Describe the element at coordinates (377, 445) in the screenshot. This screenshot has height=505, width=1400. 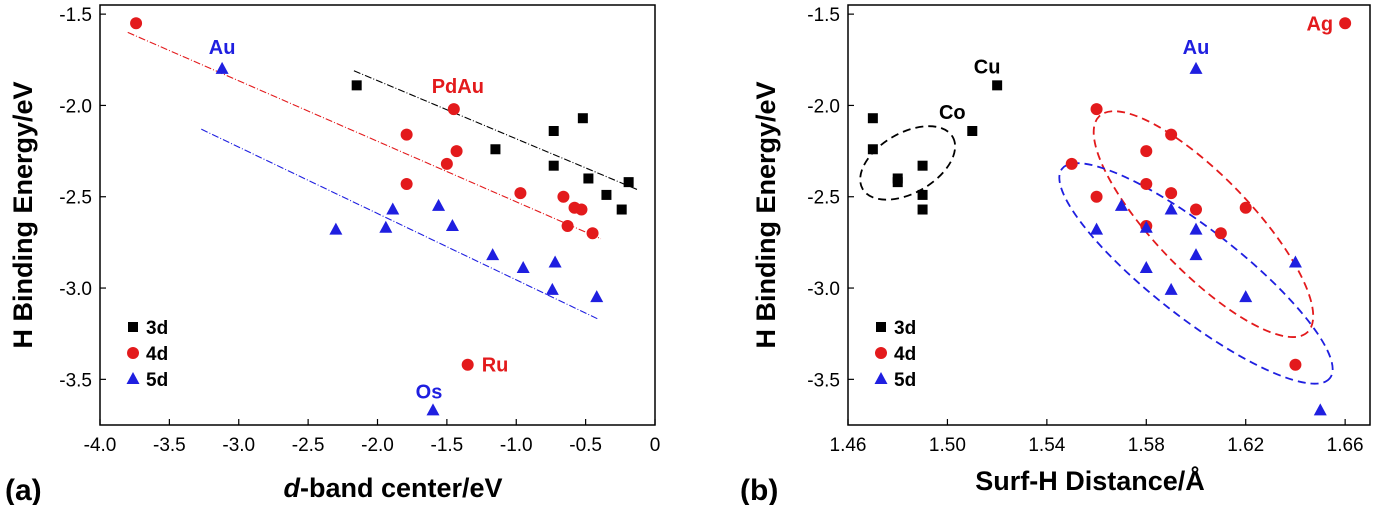
I see `chart-a-xtick-label: -2.0` at that location.